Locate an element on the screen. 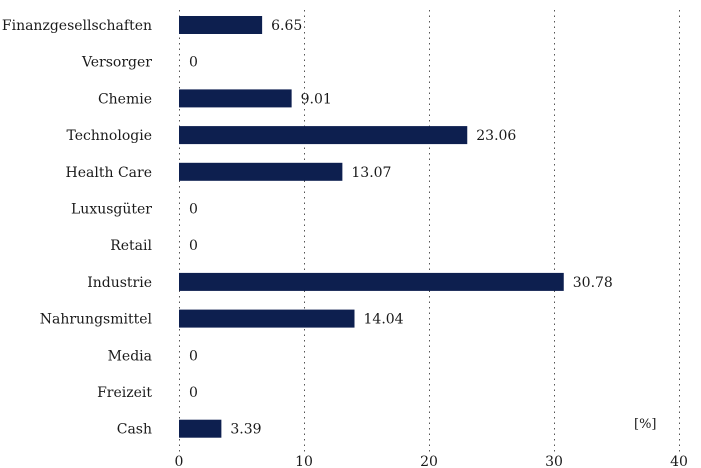  category-label: Luxusgüter is located at coordinates (111, 210).